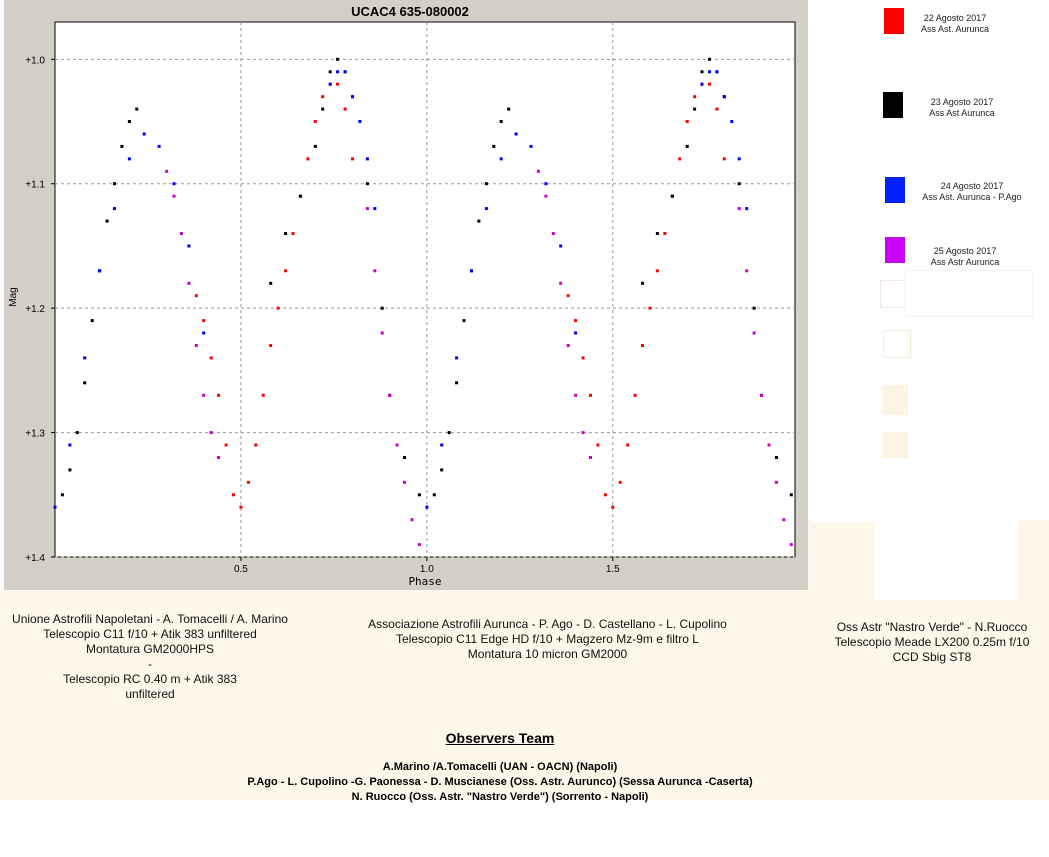  What do you see at coordinates (424, 581) in the screenshot?
I see `x-axis-label: Phase` at bounding box center [424, 581].